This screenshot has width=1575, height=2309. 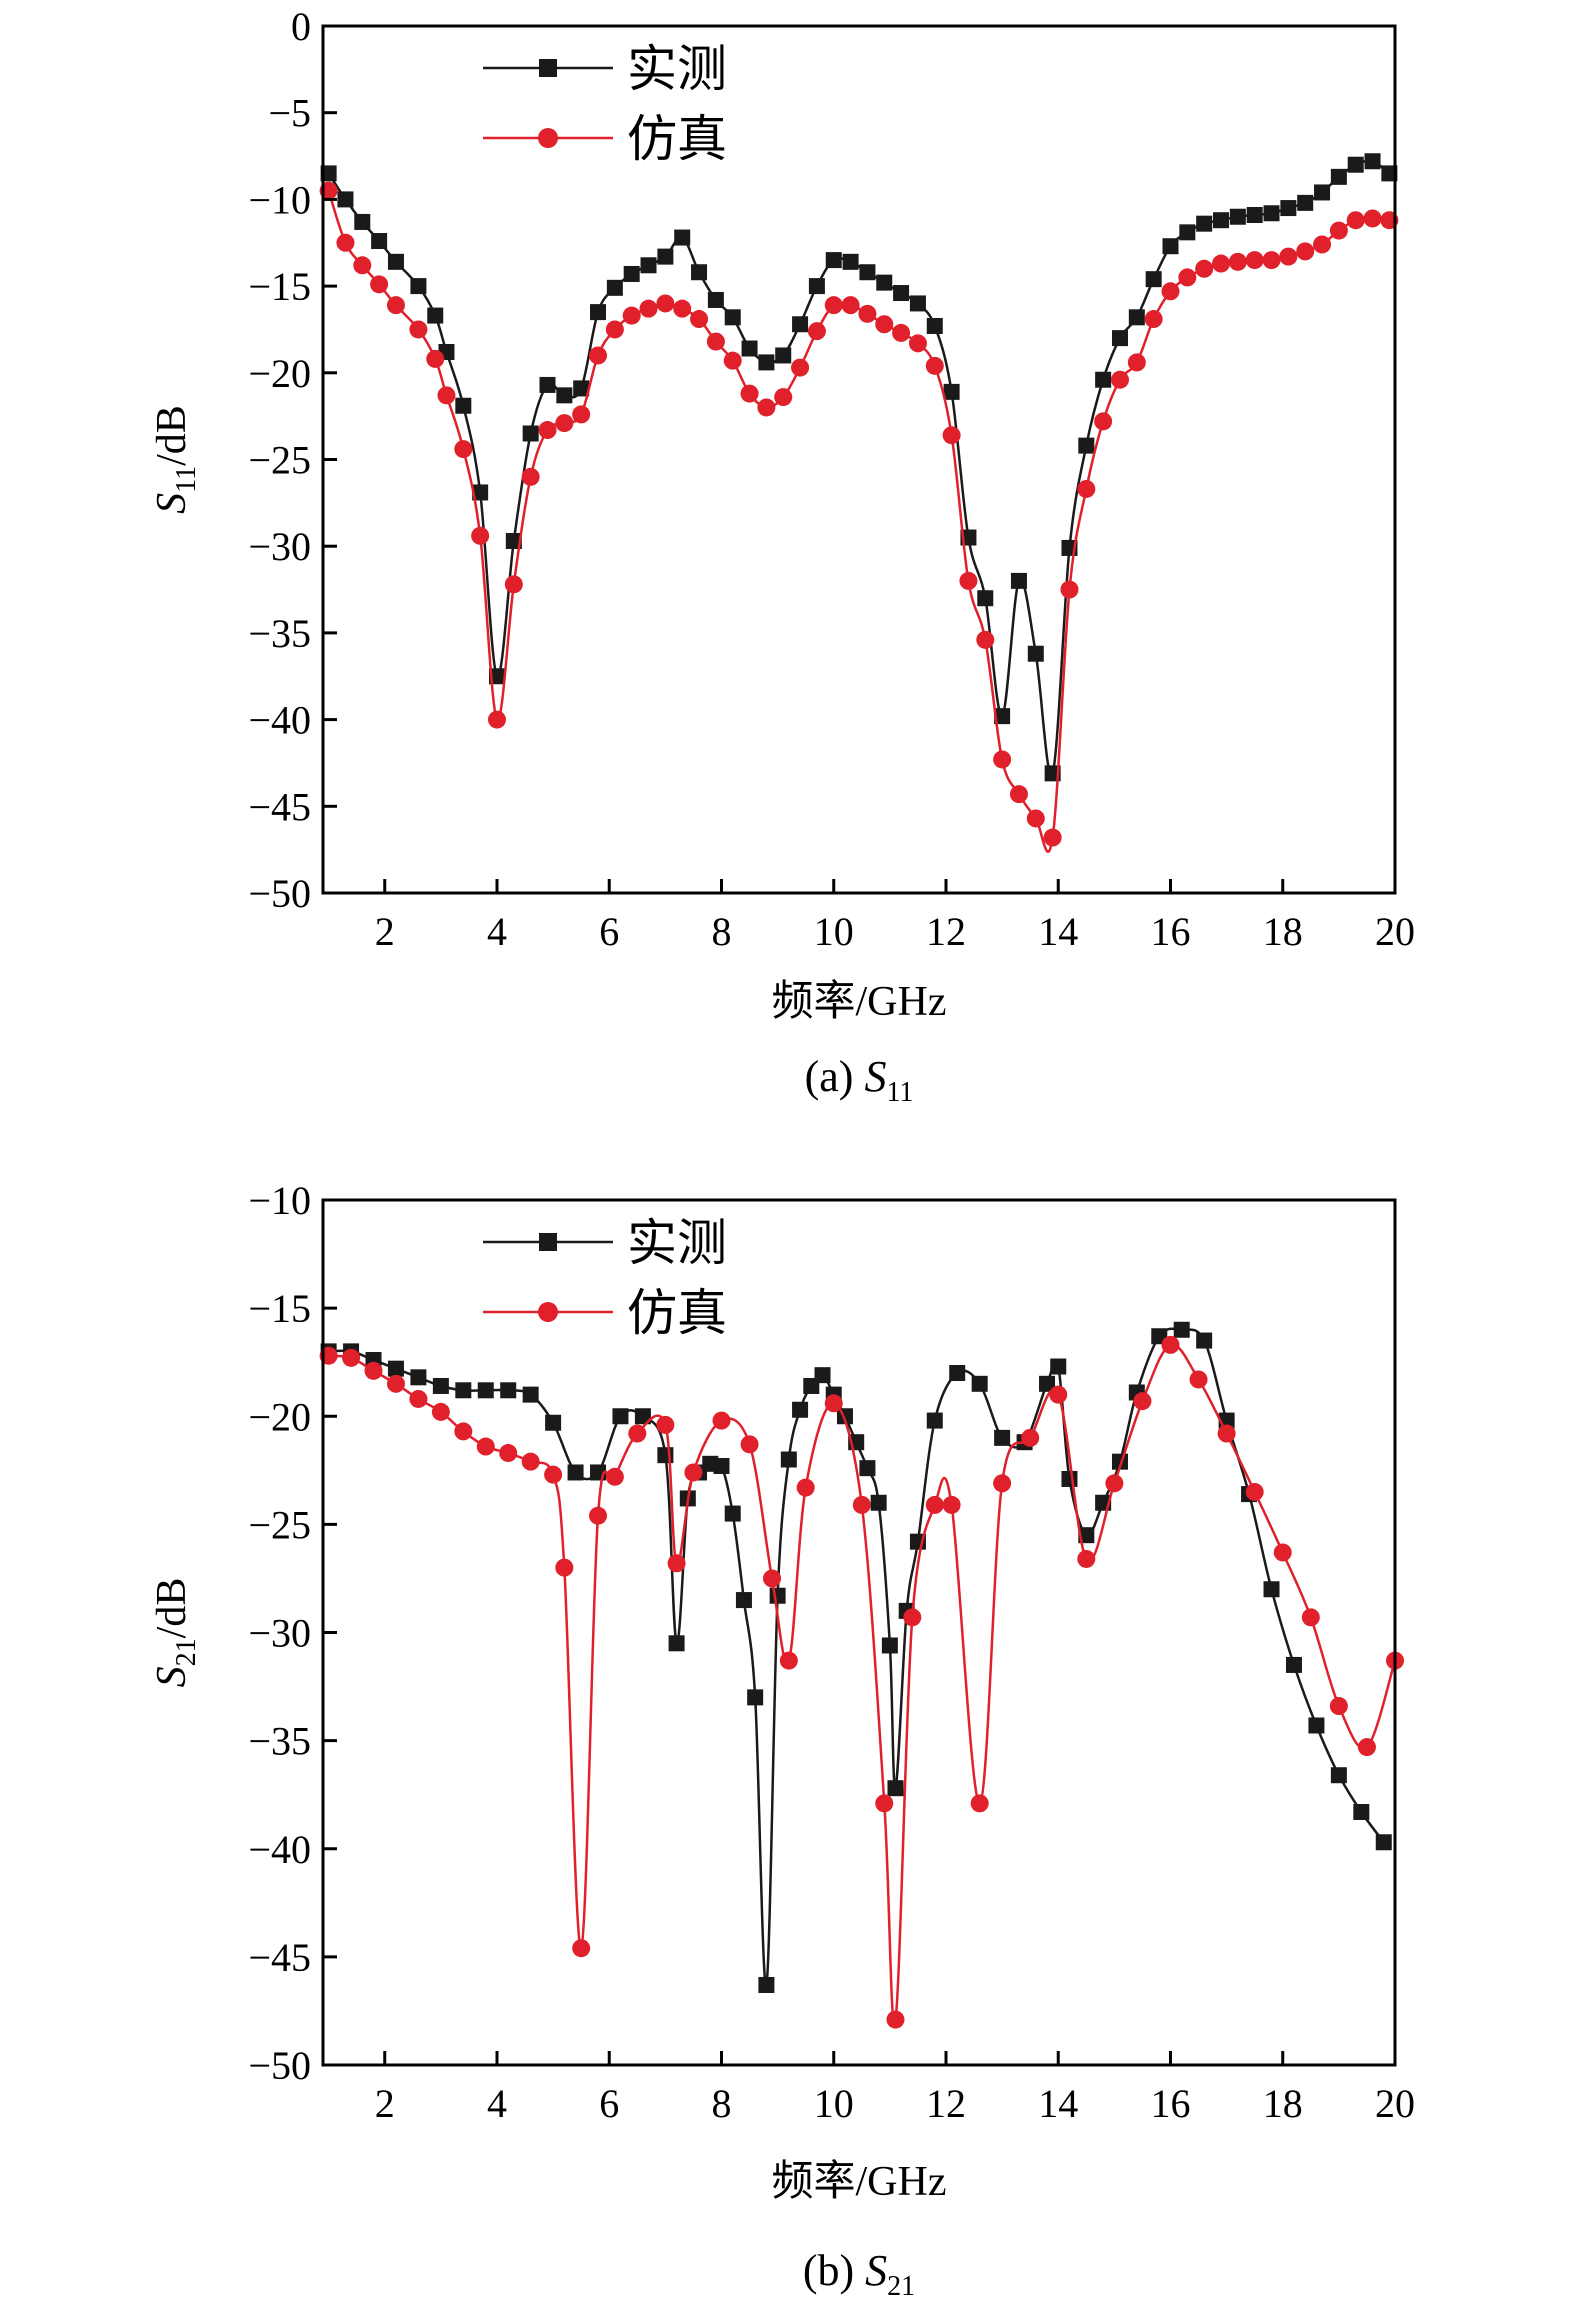 I want to click on y-tick-label: −50, so click(x=279, y=893).